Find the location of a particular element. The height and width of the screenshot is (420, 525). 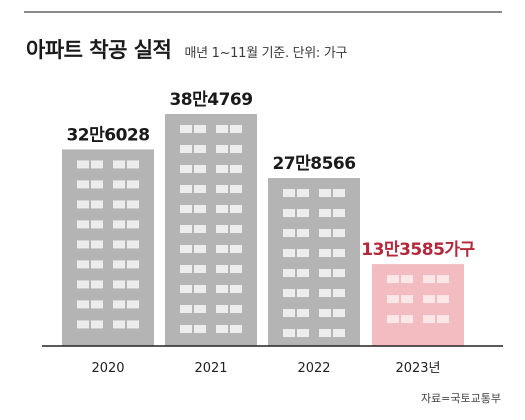

window-2023년-2-2 is located at coordinates (429, 319).